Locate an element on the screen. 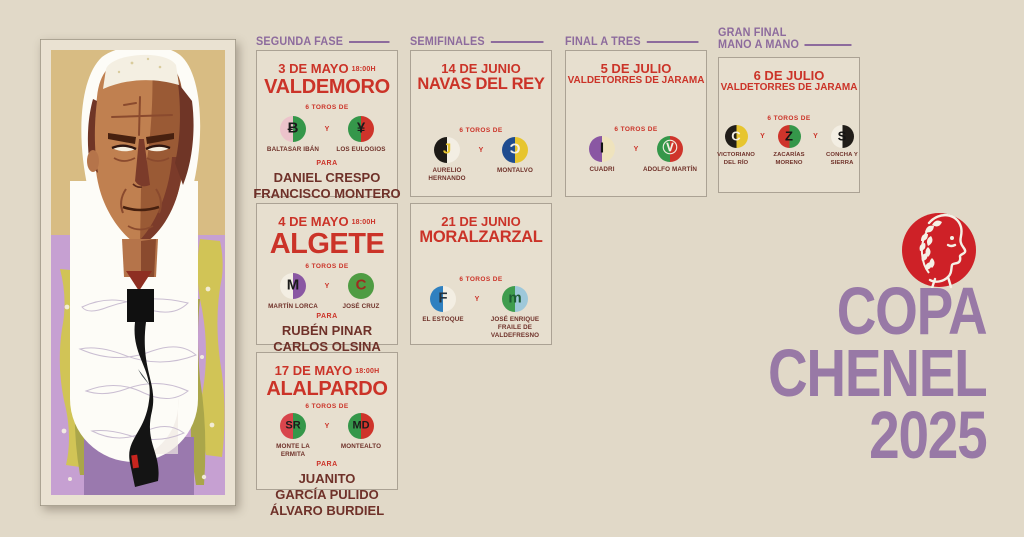 This screenshot has height=537, width=1024. event-date: 14 DE JUNIO is located at coordinates (481, 68).